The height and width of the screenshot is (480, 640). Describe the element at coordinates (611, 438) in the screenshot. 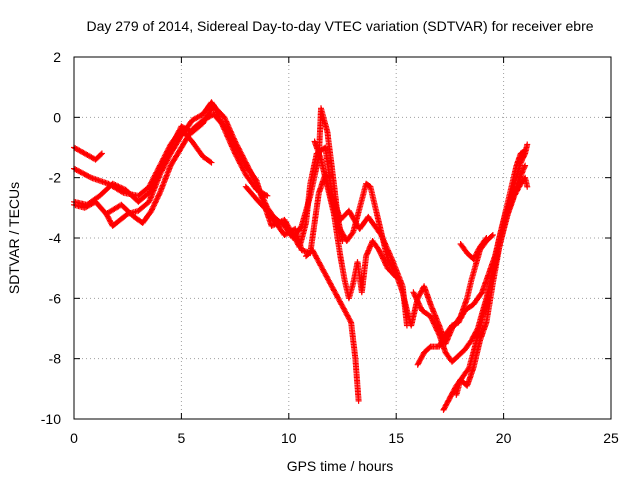

I see `x-tick-label: 25` at that location.